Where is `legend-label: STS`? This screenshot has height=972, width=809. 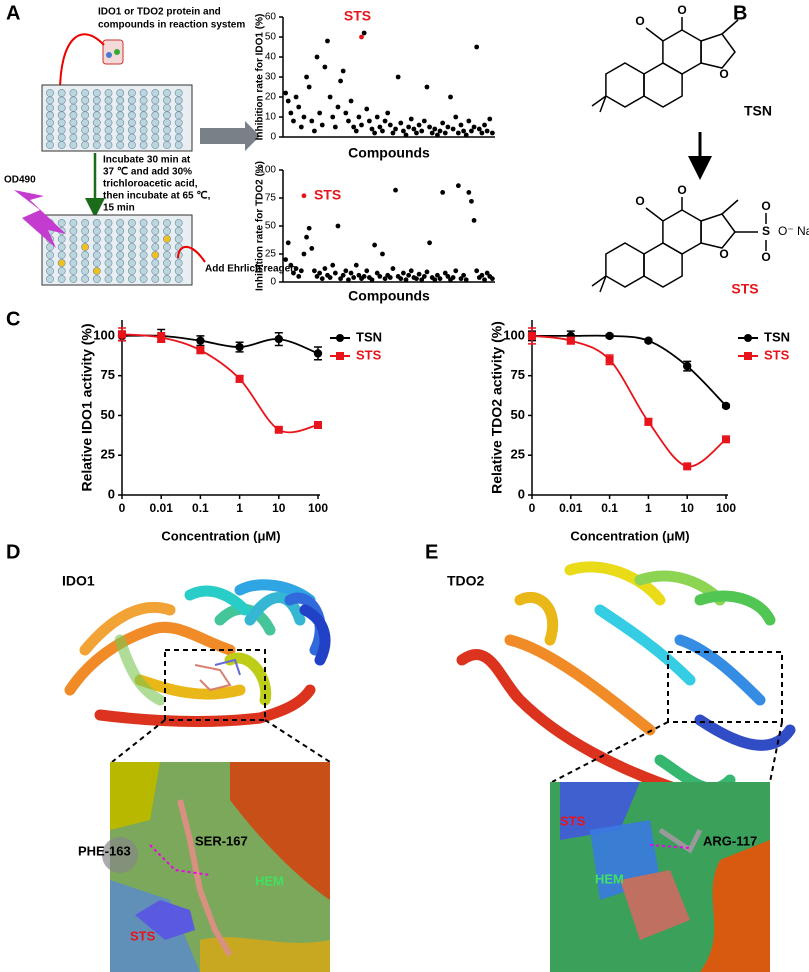
legend-label: STS is located at coordinates (777, 354).